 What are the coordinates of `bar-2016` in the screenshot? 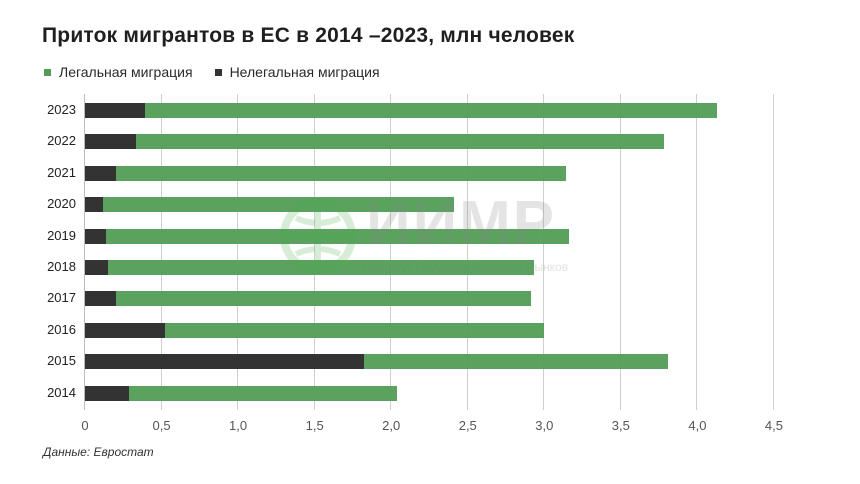 It's located at (315, 330).